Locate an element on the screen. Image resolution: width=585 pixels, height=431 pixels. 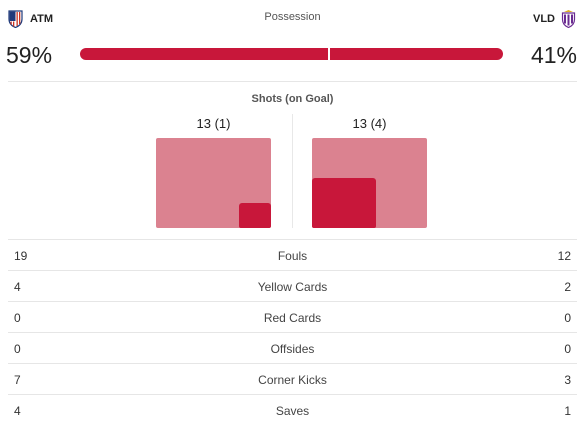
stat-label: Red Cards is located at coordinates (292, 318).